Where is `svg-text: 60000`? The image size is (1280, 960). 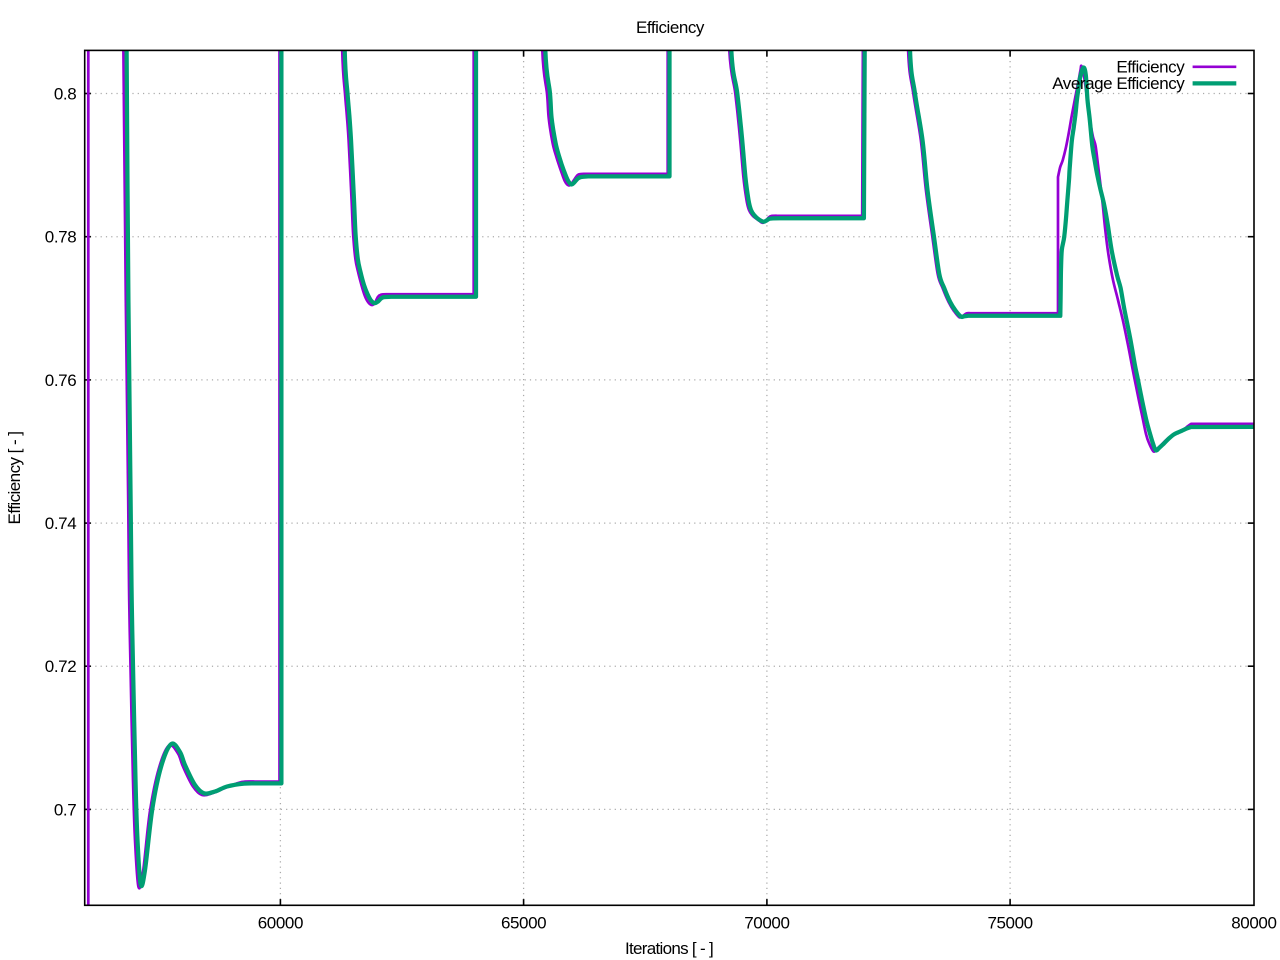
svg-text: 60000 is located at coordinates (280, 922).